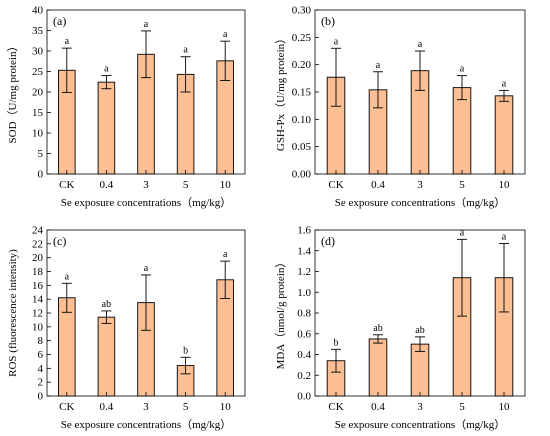  Describe the element at coordinates (302, 93) in the screenshot. I see `y-tick-label: 0.15` at that location.